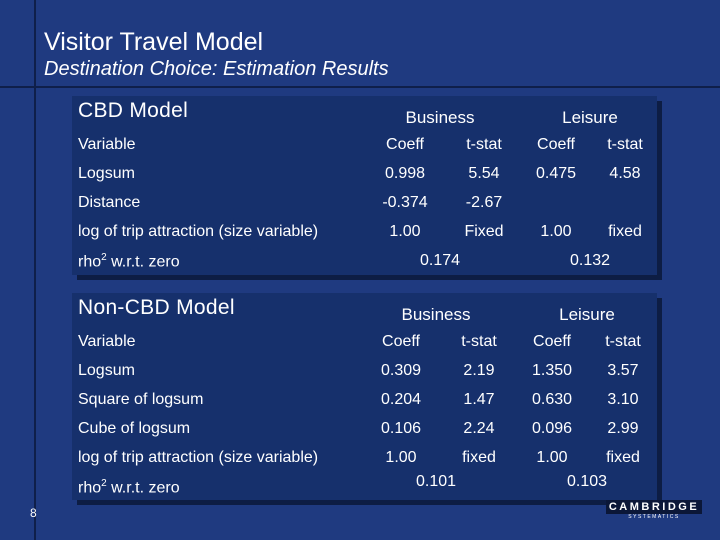 The height and width of the screenshot is (540, 720). Describe the element at coordinates (141, 399) in the screenshot. I see `non-cbd-row-variable: Square of logsum` at that location.